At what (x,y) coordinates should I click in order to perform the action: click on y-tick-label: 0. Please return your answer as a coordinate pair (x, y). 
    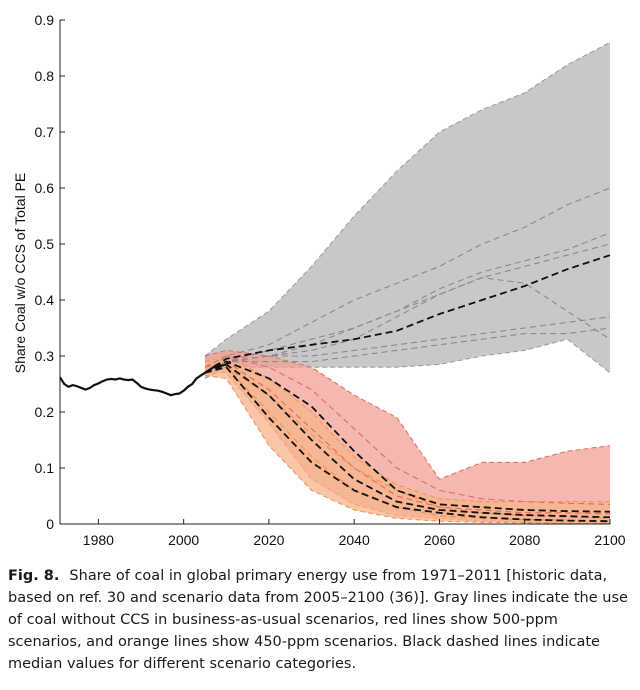
    Looking at the image, I should click on (50, 524).